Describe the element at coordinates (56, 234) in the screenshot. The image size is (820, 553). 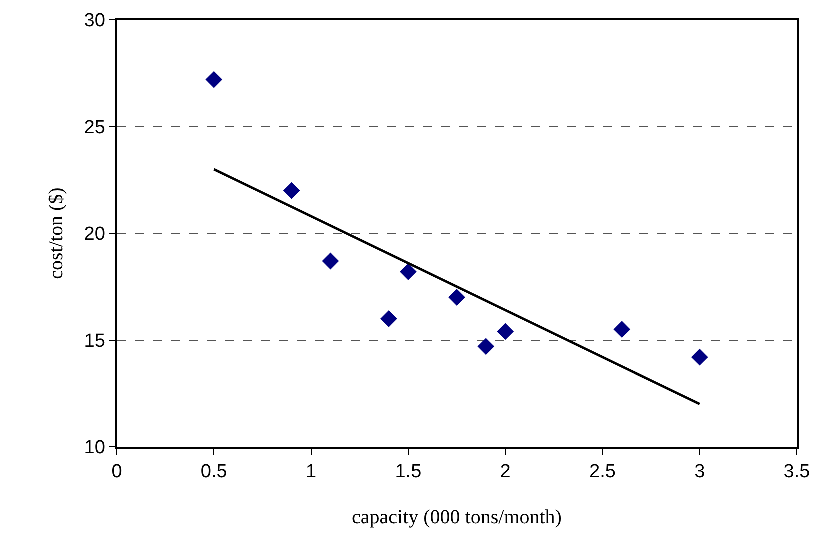
I see `y-axis-title: cost/ton ($)` at that location.